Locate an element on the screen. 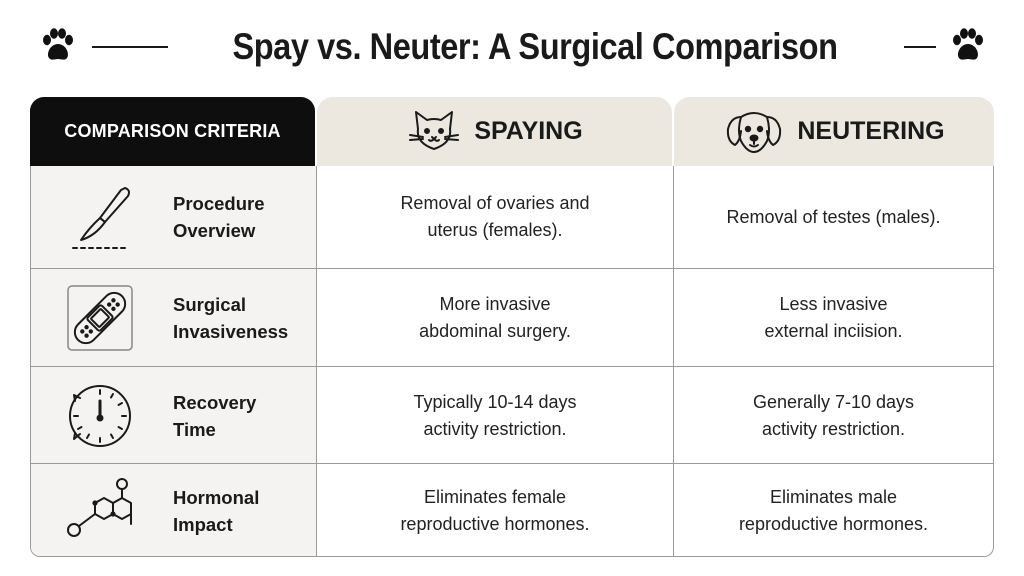 Image resolution: width=1024 pixels, height=576 pixels. criterion-cell: Hormonal Impact is located at coordinates (174, 510).